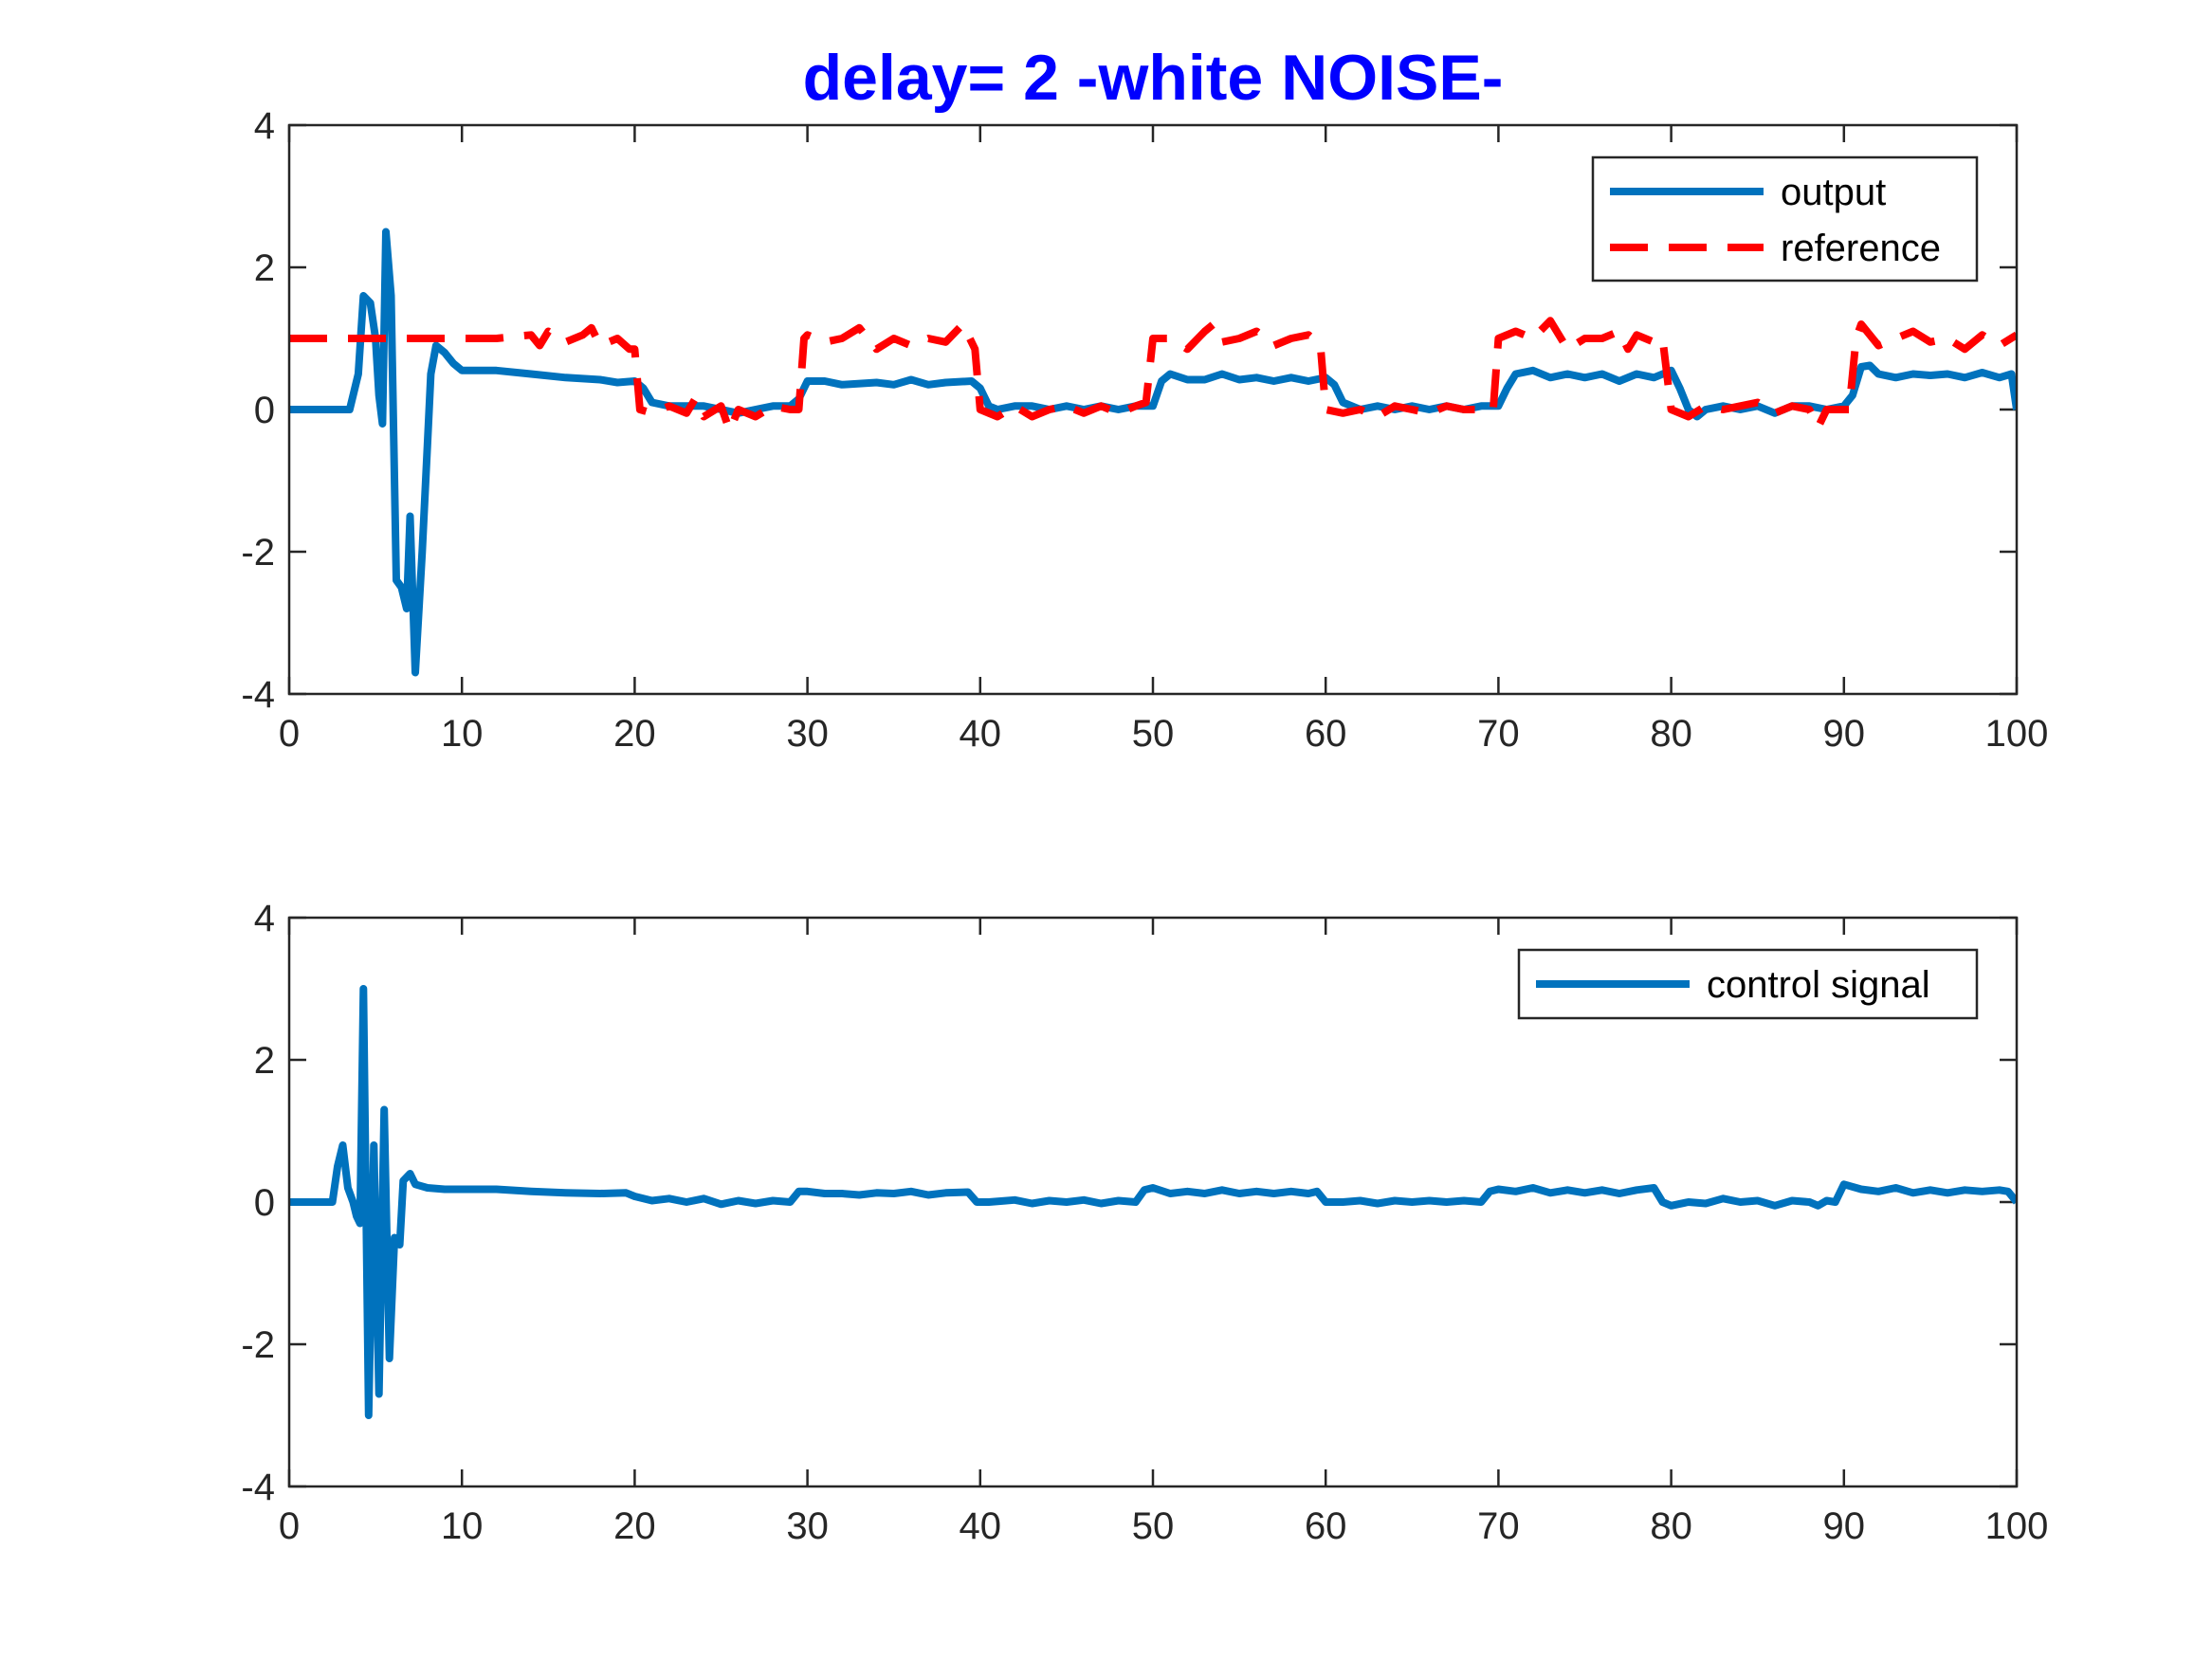 The width and height of the screenshot is (2212, 1659). Describe the element at coordinates (1153, 78) in the screenshot. I see `figure-title: delay= 2 -white NOISE-` at that location.